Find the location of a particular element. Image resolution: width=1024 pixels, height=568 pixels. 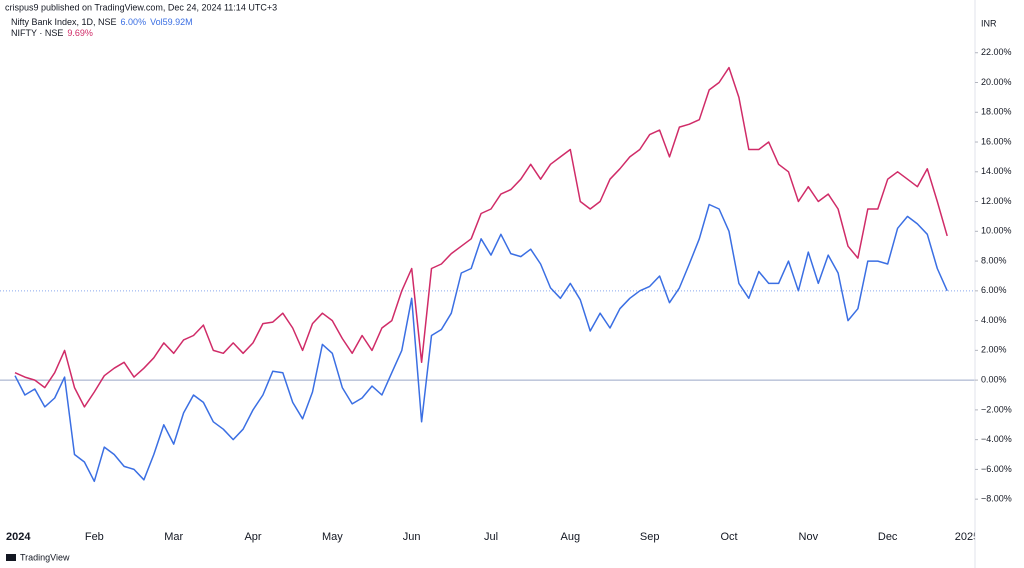

y-tick-label: 22.00% is located at coordinates (996, 52).